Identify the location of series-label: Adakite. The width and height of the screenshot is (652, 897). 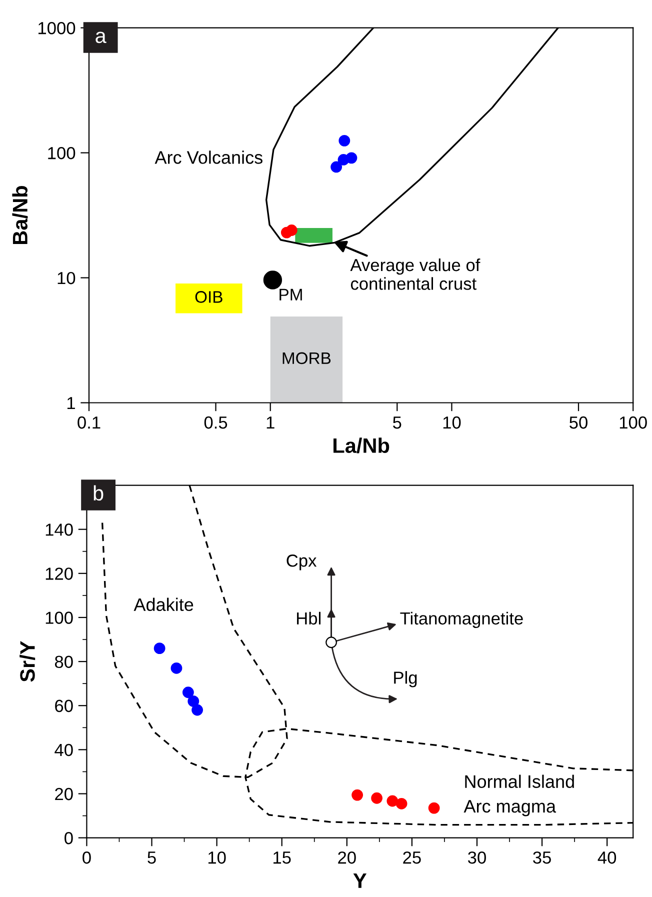
(164, 605).